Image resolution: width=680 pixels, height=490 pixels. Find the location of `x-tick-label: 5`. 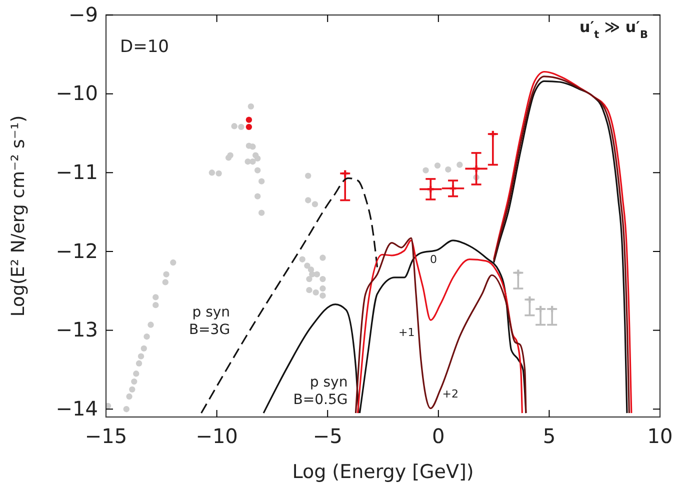

x-tick-label: 5 is located at coordinates (549, 436).